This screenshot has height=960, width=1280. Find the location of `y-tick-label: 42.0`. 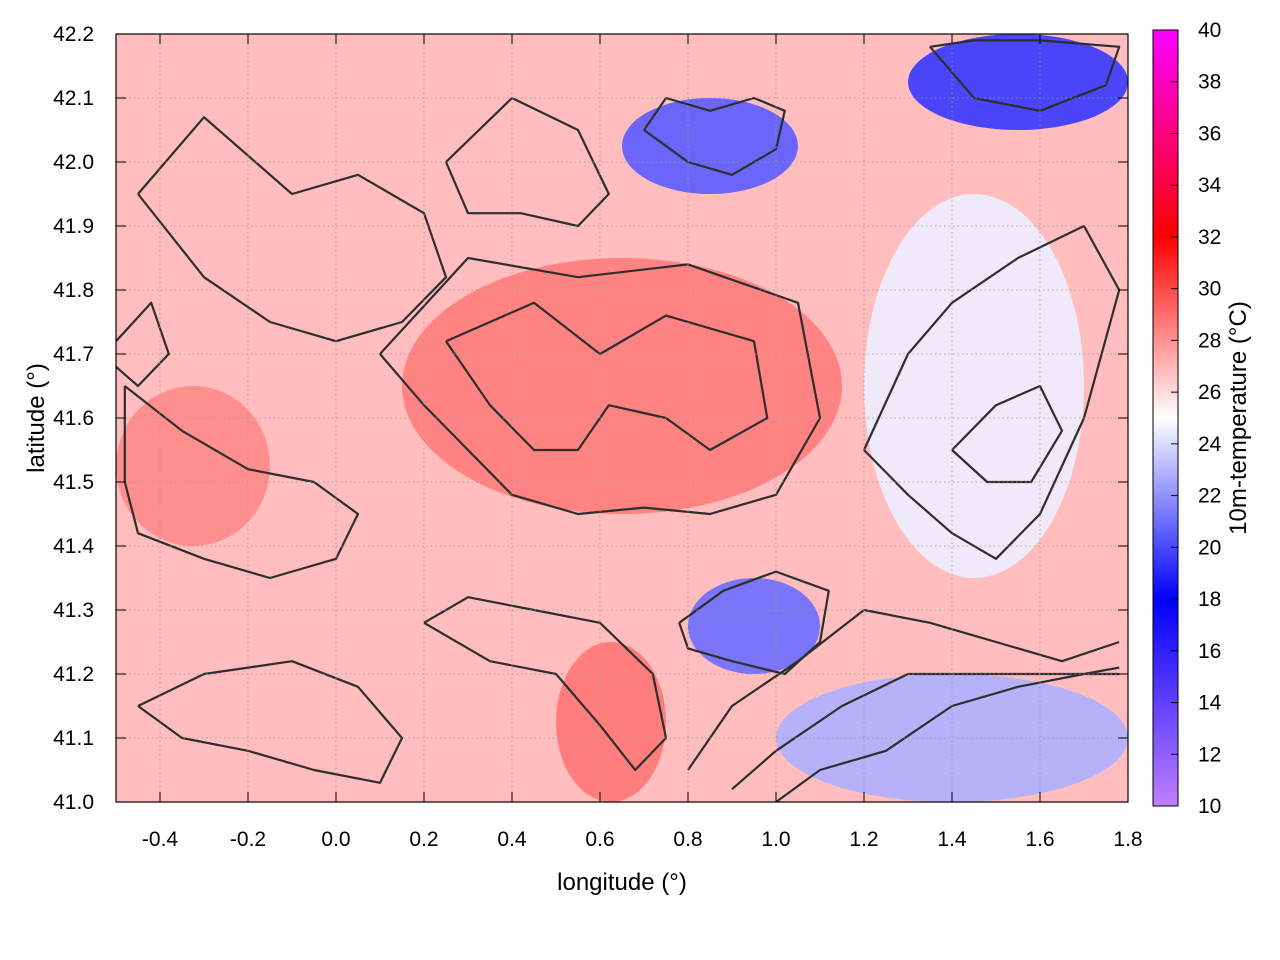

y-tick-label: 42.0 is located at coordinates (73, 162).